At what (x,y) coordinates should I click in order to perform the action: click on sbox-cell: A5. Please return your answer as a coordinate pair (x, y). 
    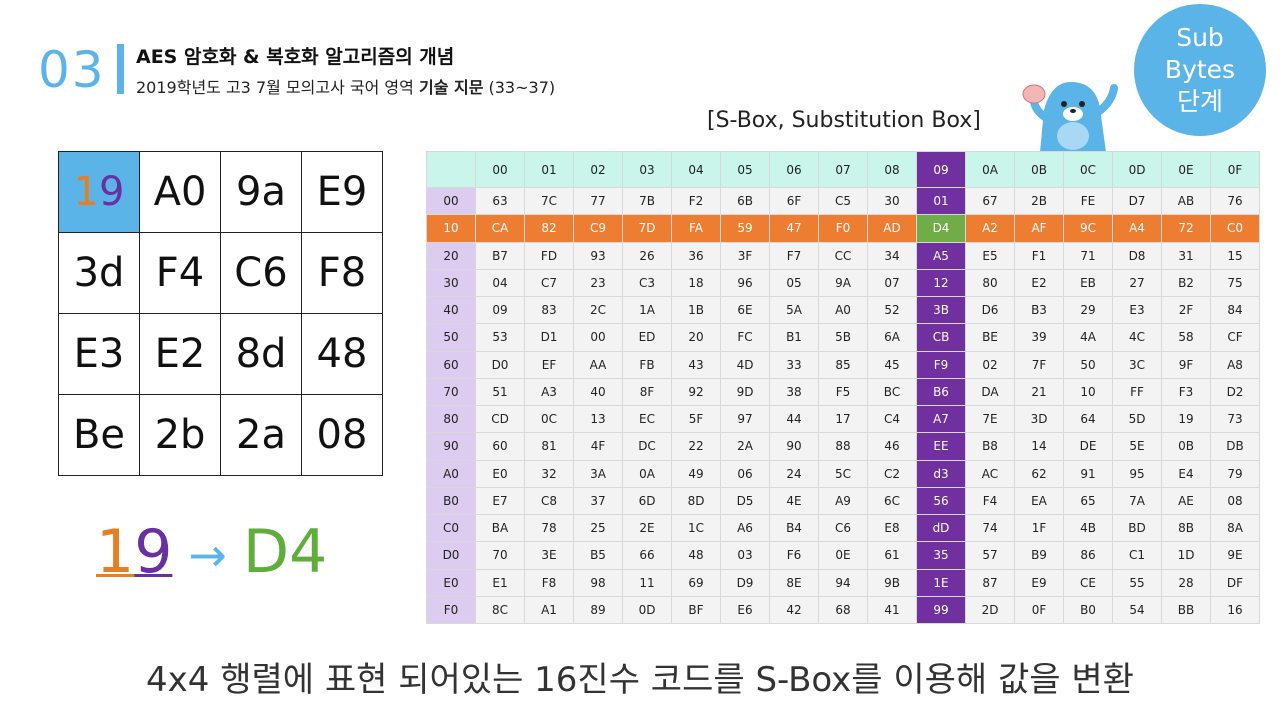
    Looking at the image, I should click on (941, 255).